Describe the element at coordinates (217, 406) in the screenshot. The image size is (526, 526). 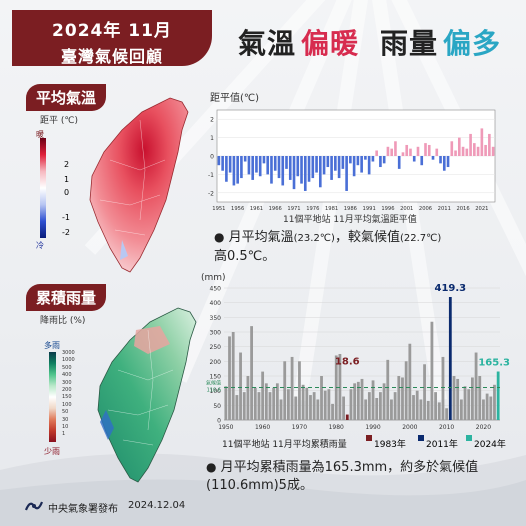
I see `rain-y-tick-label: 50` at that location.